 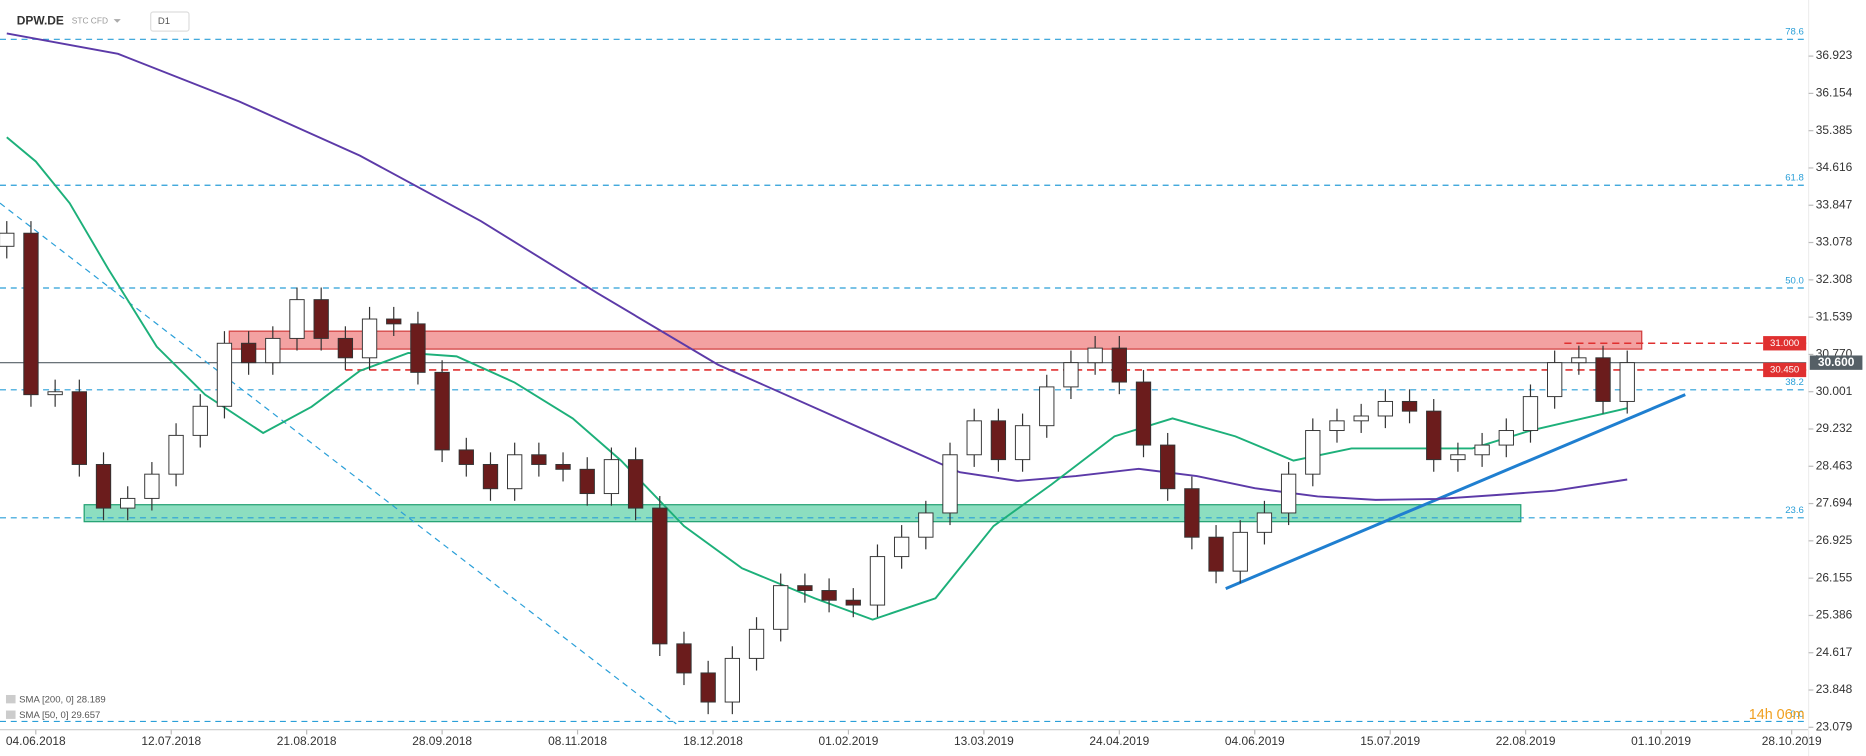 I want to click on timeframe-box, so click(x=170, y=21).